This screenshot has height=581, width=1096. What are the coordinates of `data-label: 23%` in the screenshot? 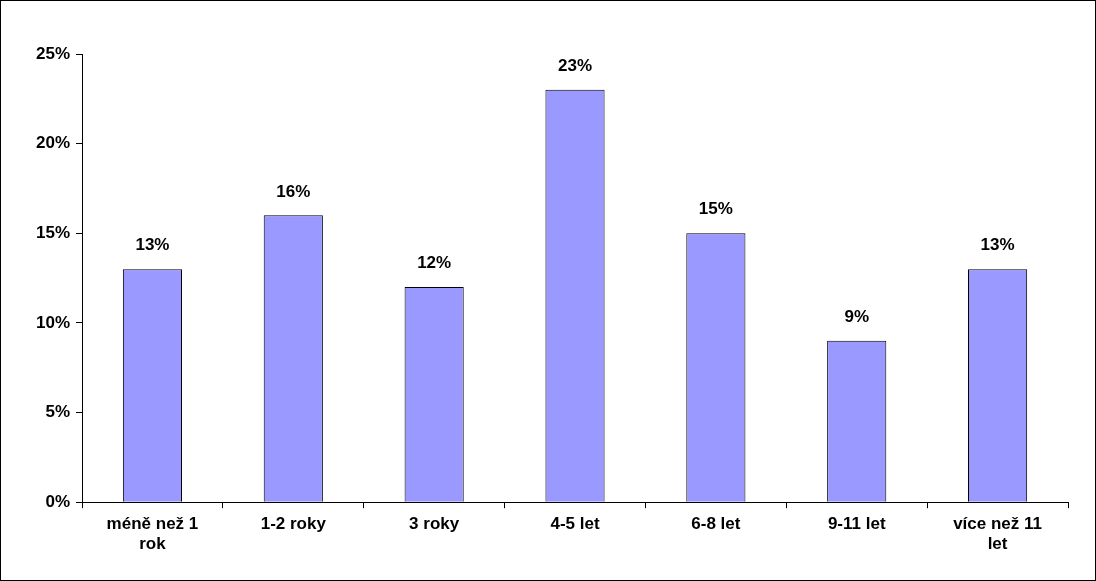 It's located at (575, 66).